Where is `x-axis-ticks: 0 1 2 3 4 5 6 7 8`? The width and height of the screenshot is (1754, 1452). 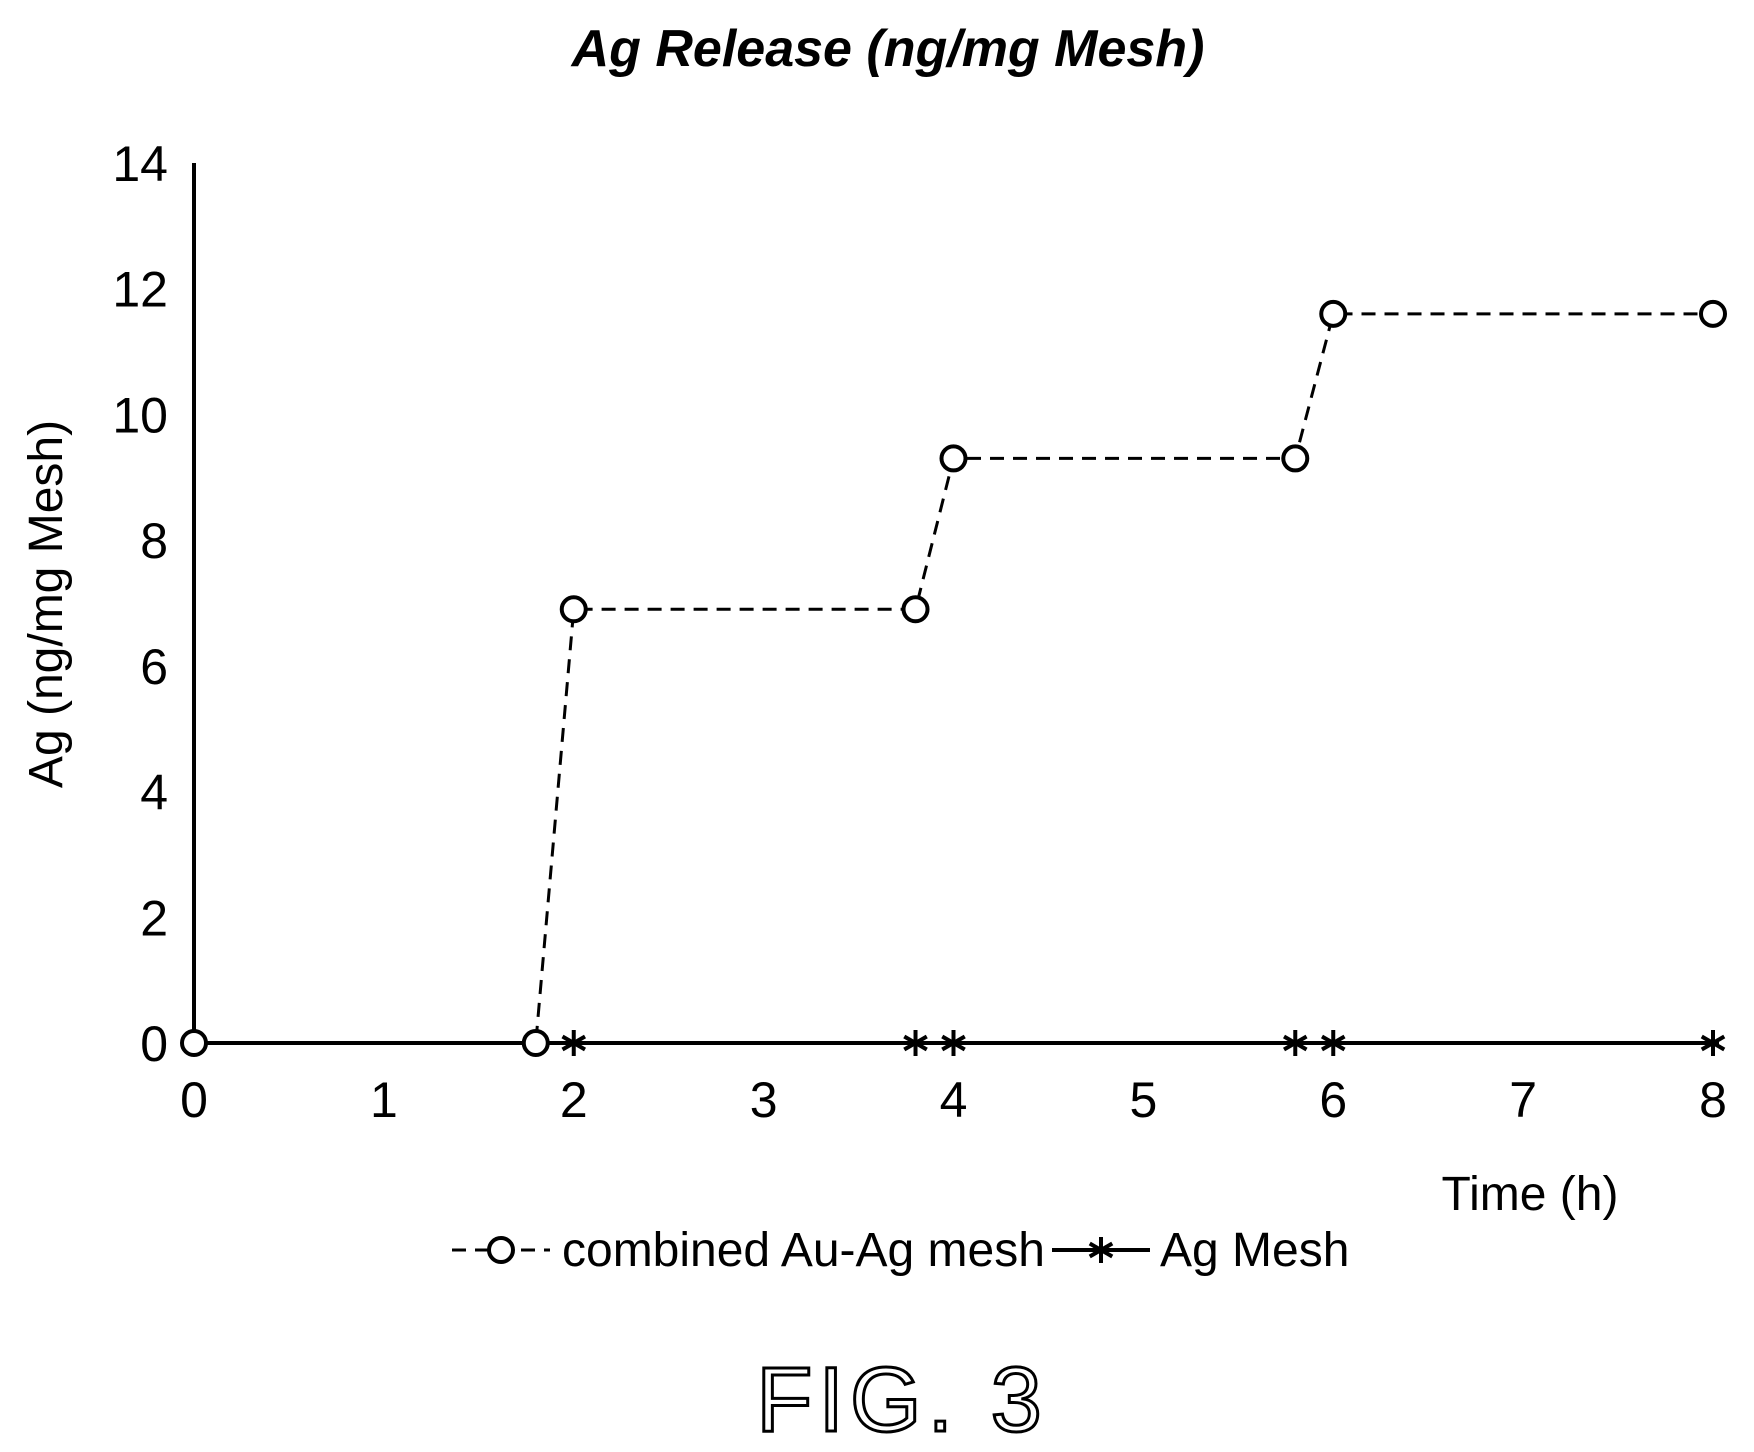 x-axis-ticks: 0 1 2 3 4 5 6 7 8 is located at coordinates (953, 1100).